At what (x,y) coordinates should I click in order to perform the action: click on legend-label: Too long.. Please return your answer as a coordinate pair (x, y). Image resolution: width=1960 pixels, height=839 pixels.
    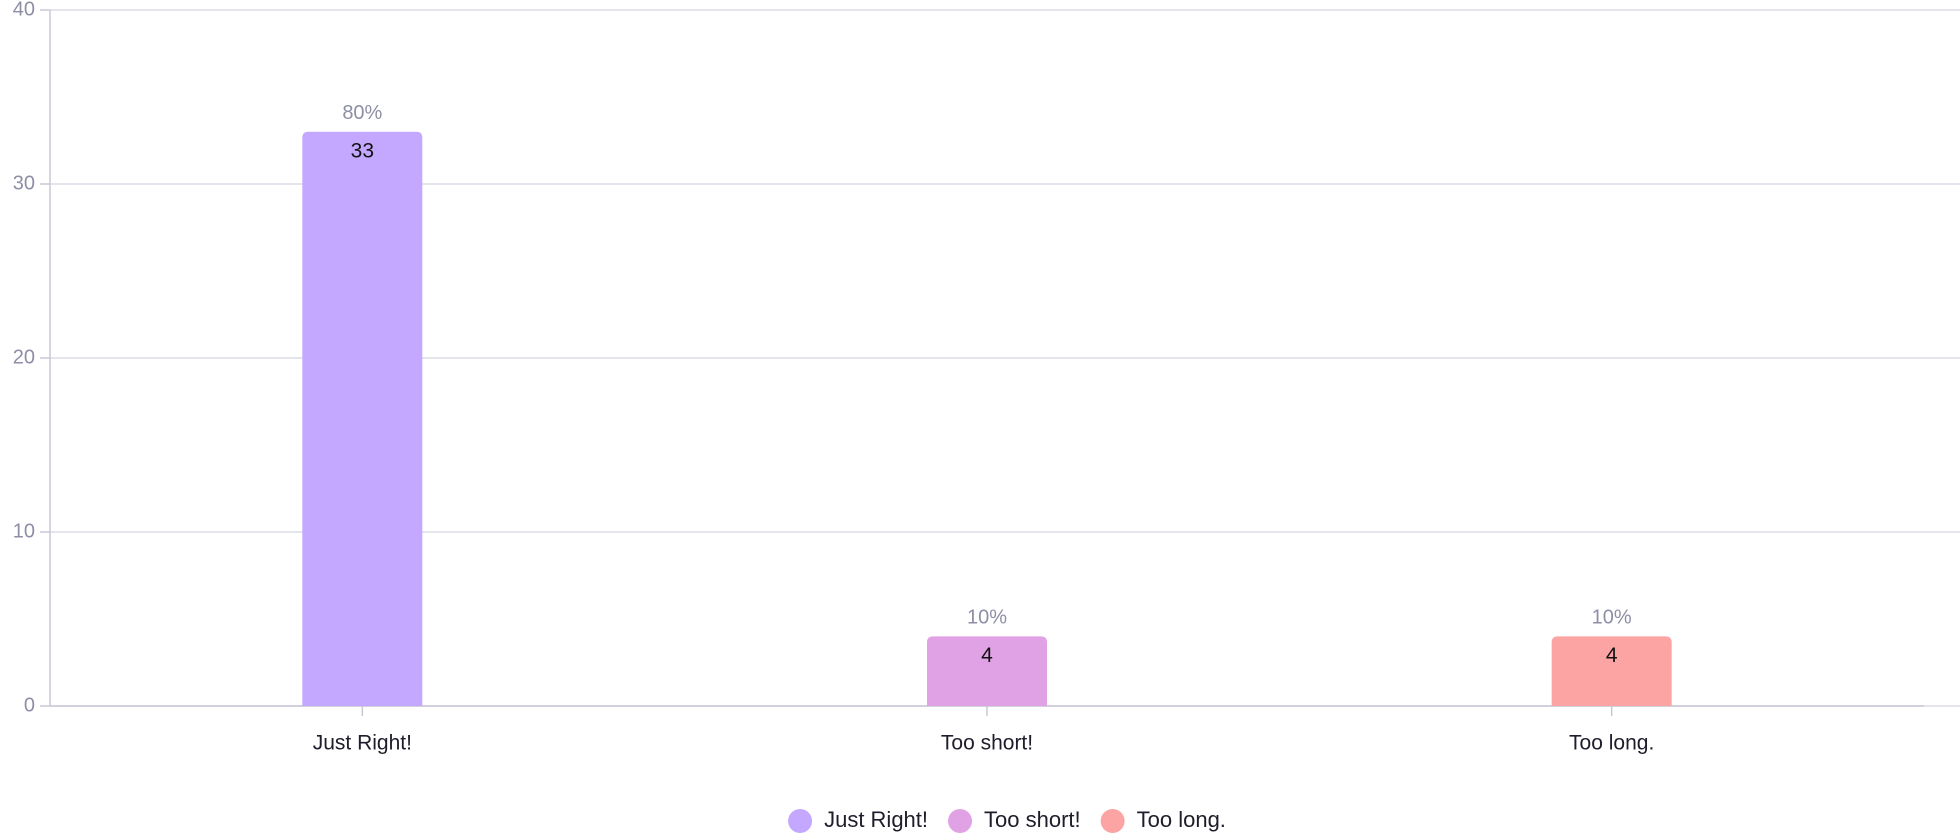
    Looking at the image, I should click on (1181, 819).